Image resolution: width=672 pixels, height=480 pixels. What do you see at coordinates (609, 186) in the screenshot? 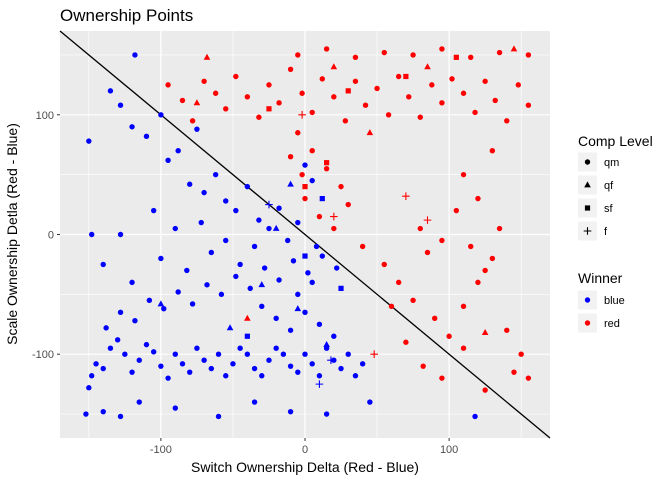
I see `legend-label-qf: qf` at bounding box center [609, 186].